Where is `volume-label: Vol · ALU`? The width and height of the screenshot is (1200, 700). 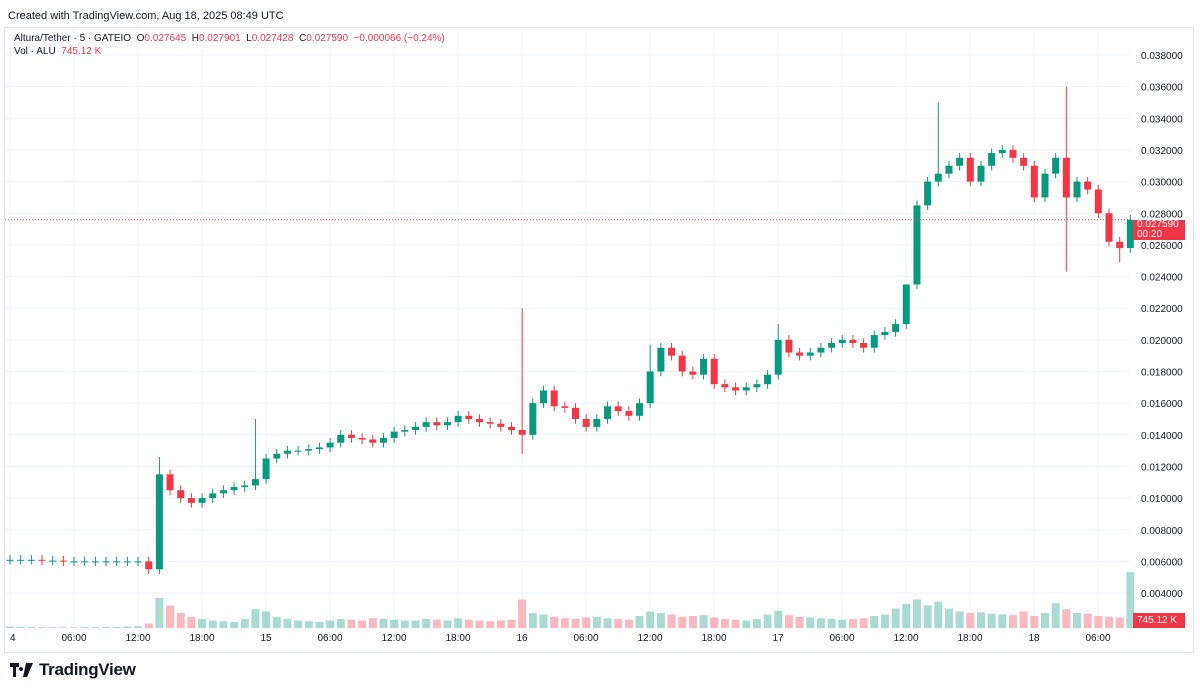 volume-label: Vol · ALU is located at coordinates (35, 51).